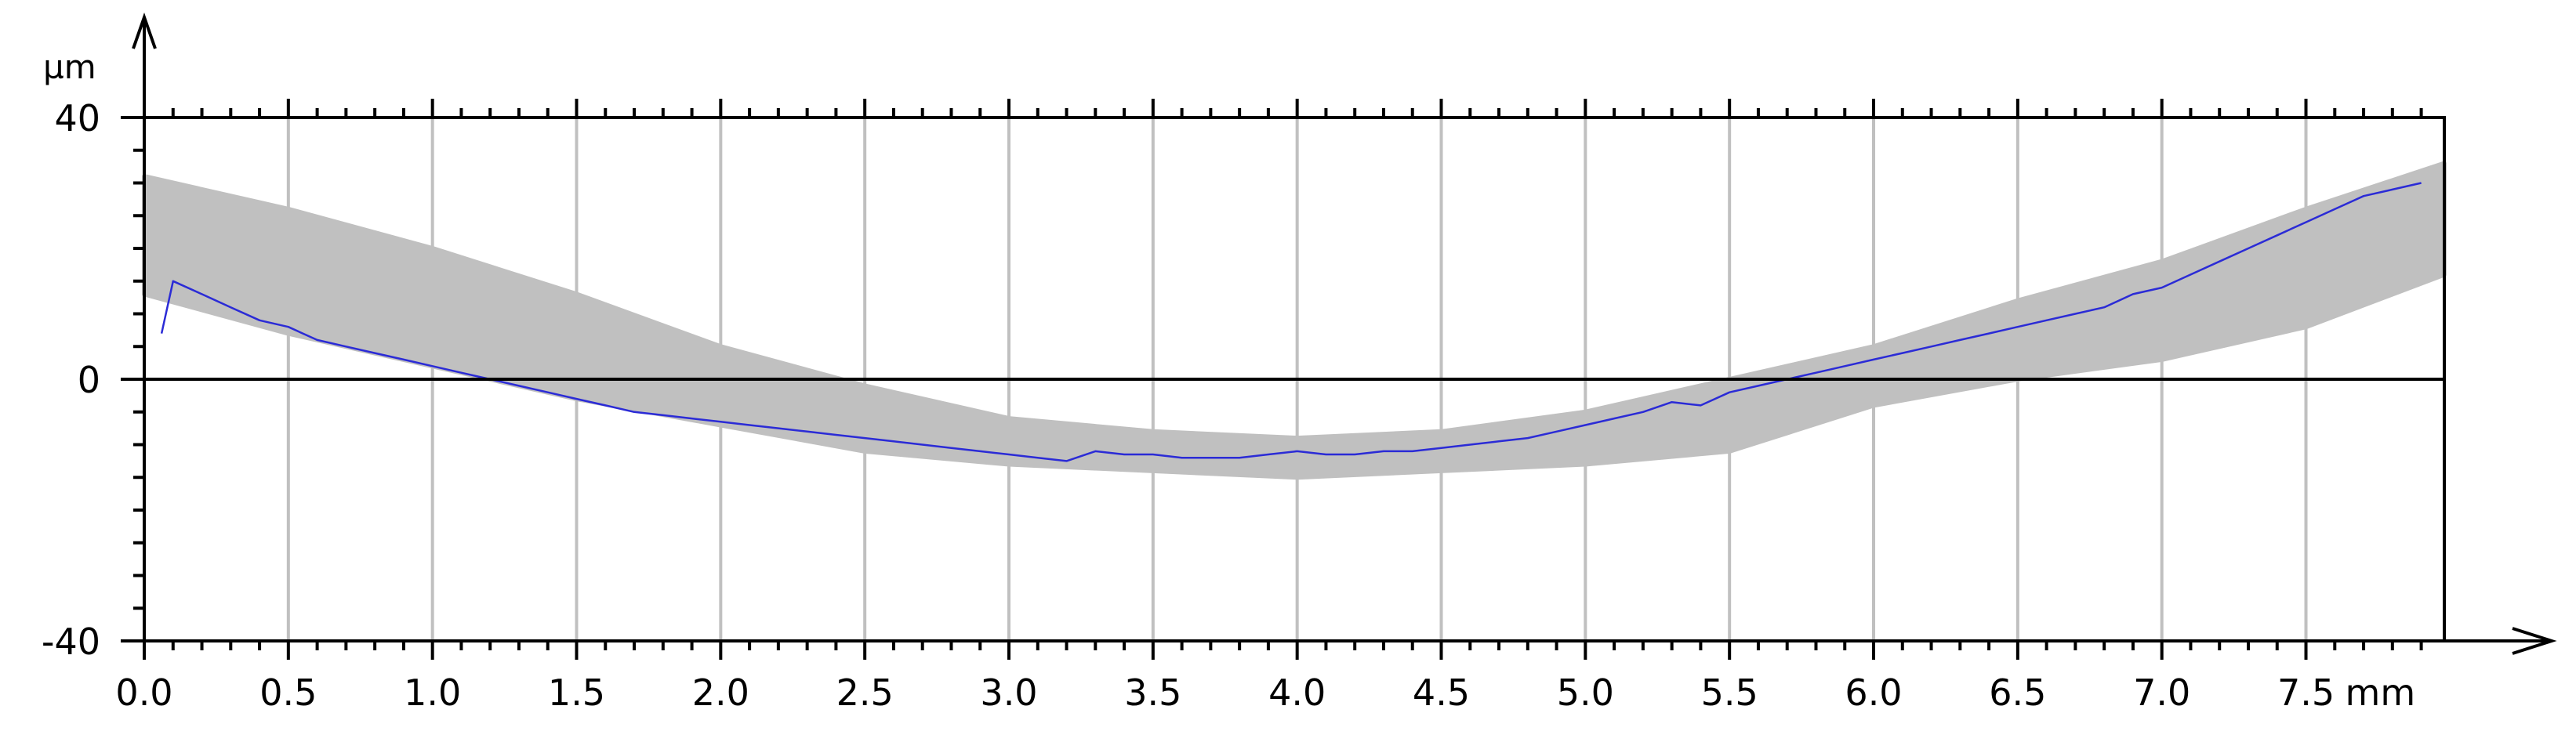 This screenshot has height=742, width=2576. What do you see at coordinates (1442, 692) in the screenshot?
I see `x-tick-label-9: 4.5` at bounding box center [1442, 692].